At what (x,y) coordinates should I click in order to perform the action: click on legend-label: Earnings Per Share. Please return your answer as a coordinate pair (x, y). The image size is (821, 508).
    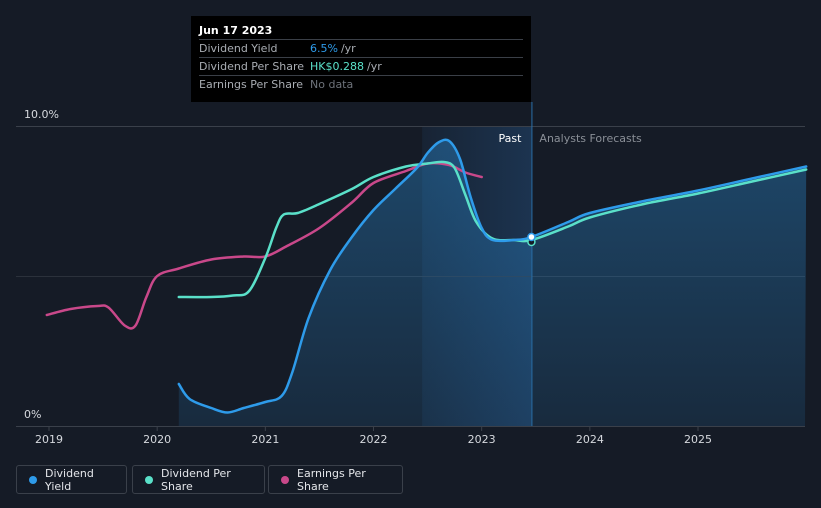
    Looking at the image, I should click on (331, 479).